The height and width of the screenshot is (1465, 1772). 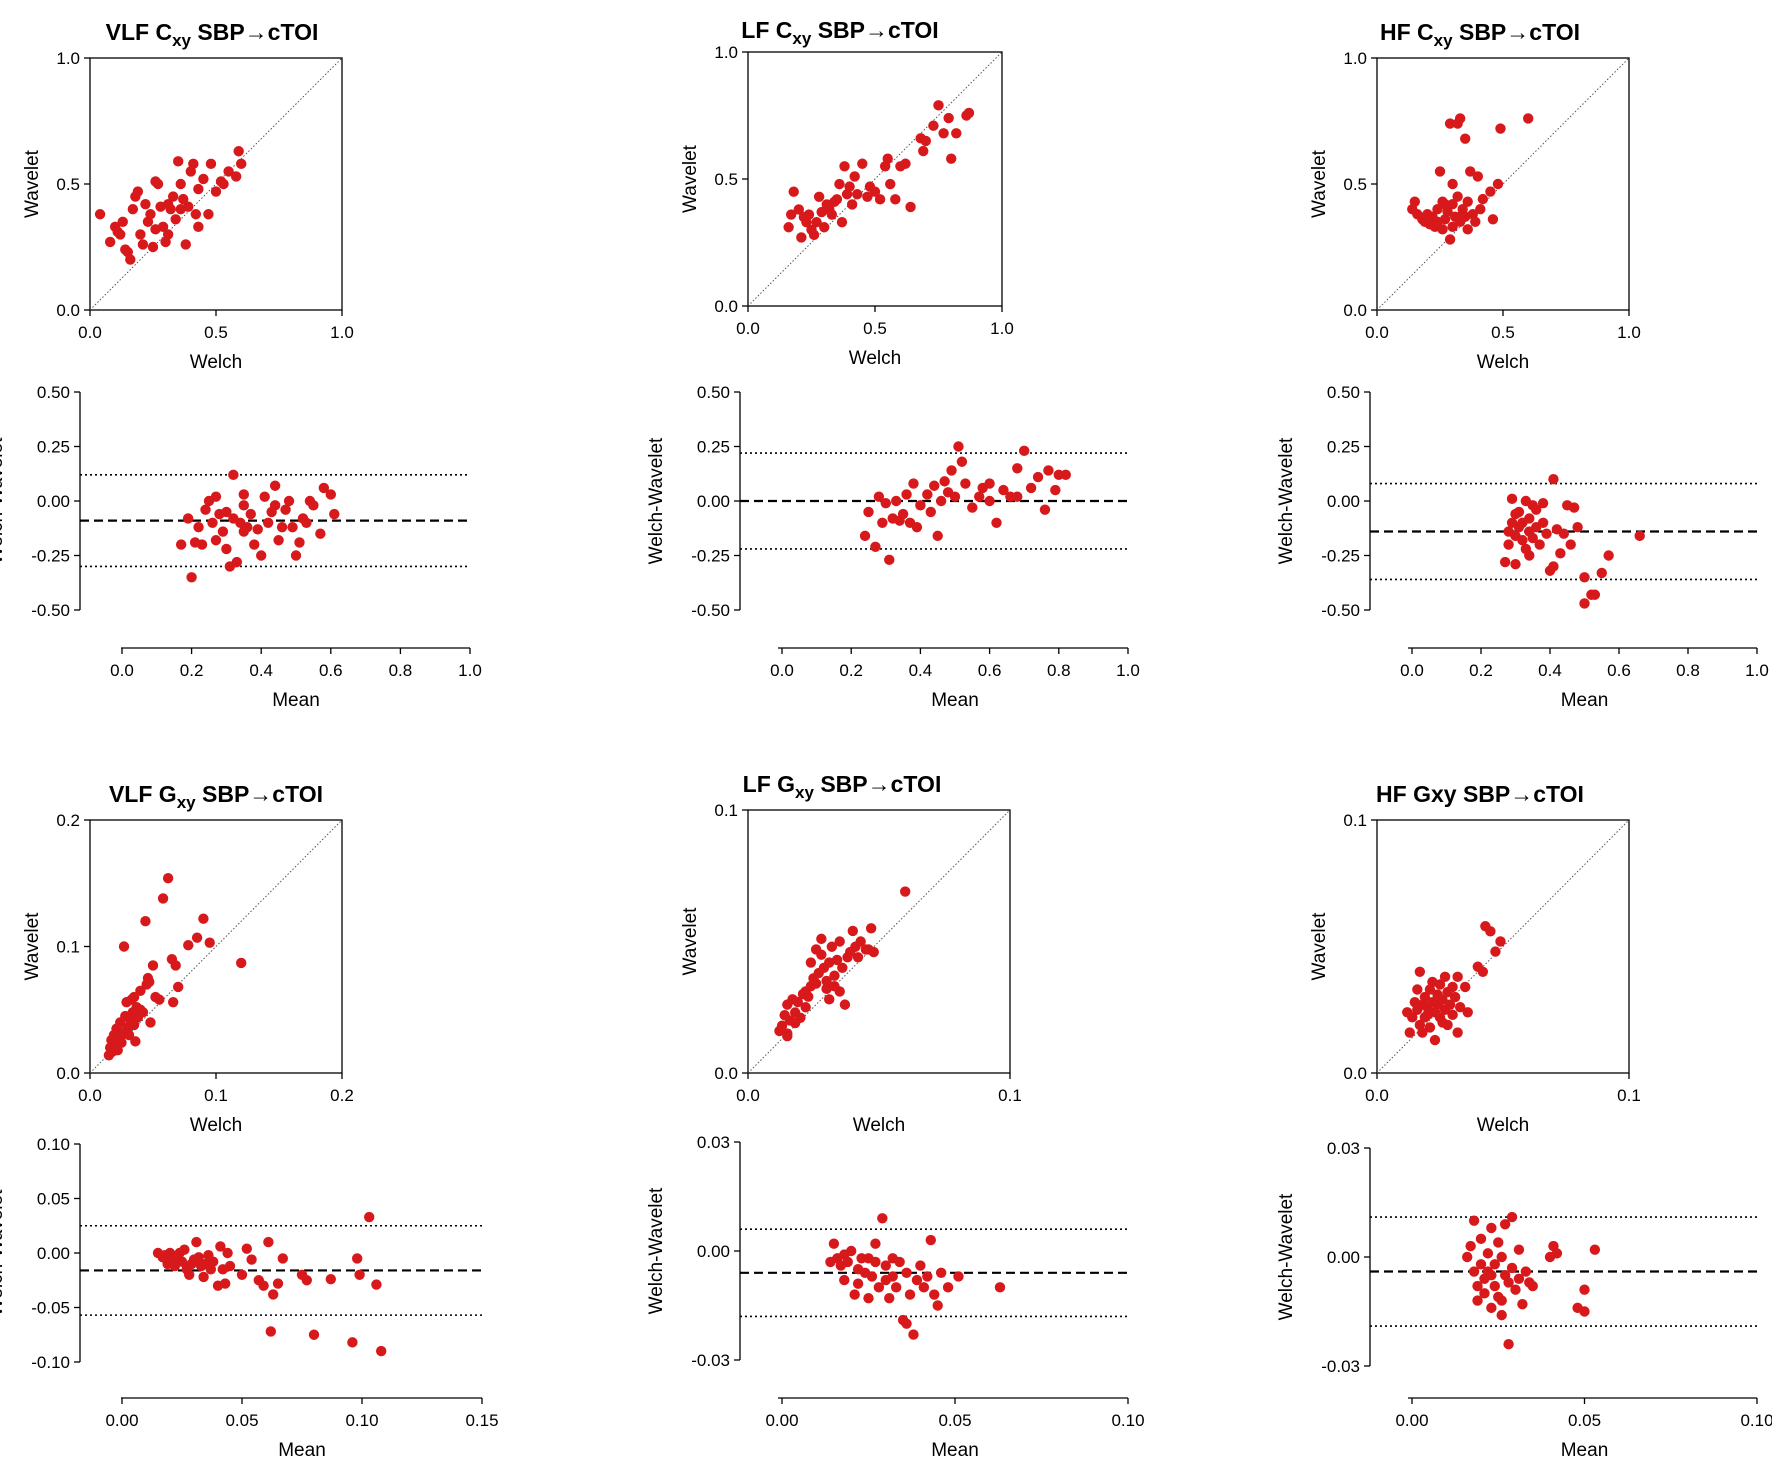 I want to click on y-tick-label: 0.25, so click(x=53, y=447).